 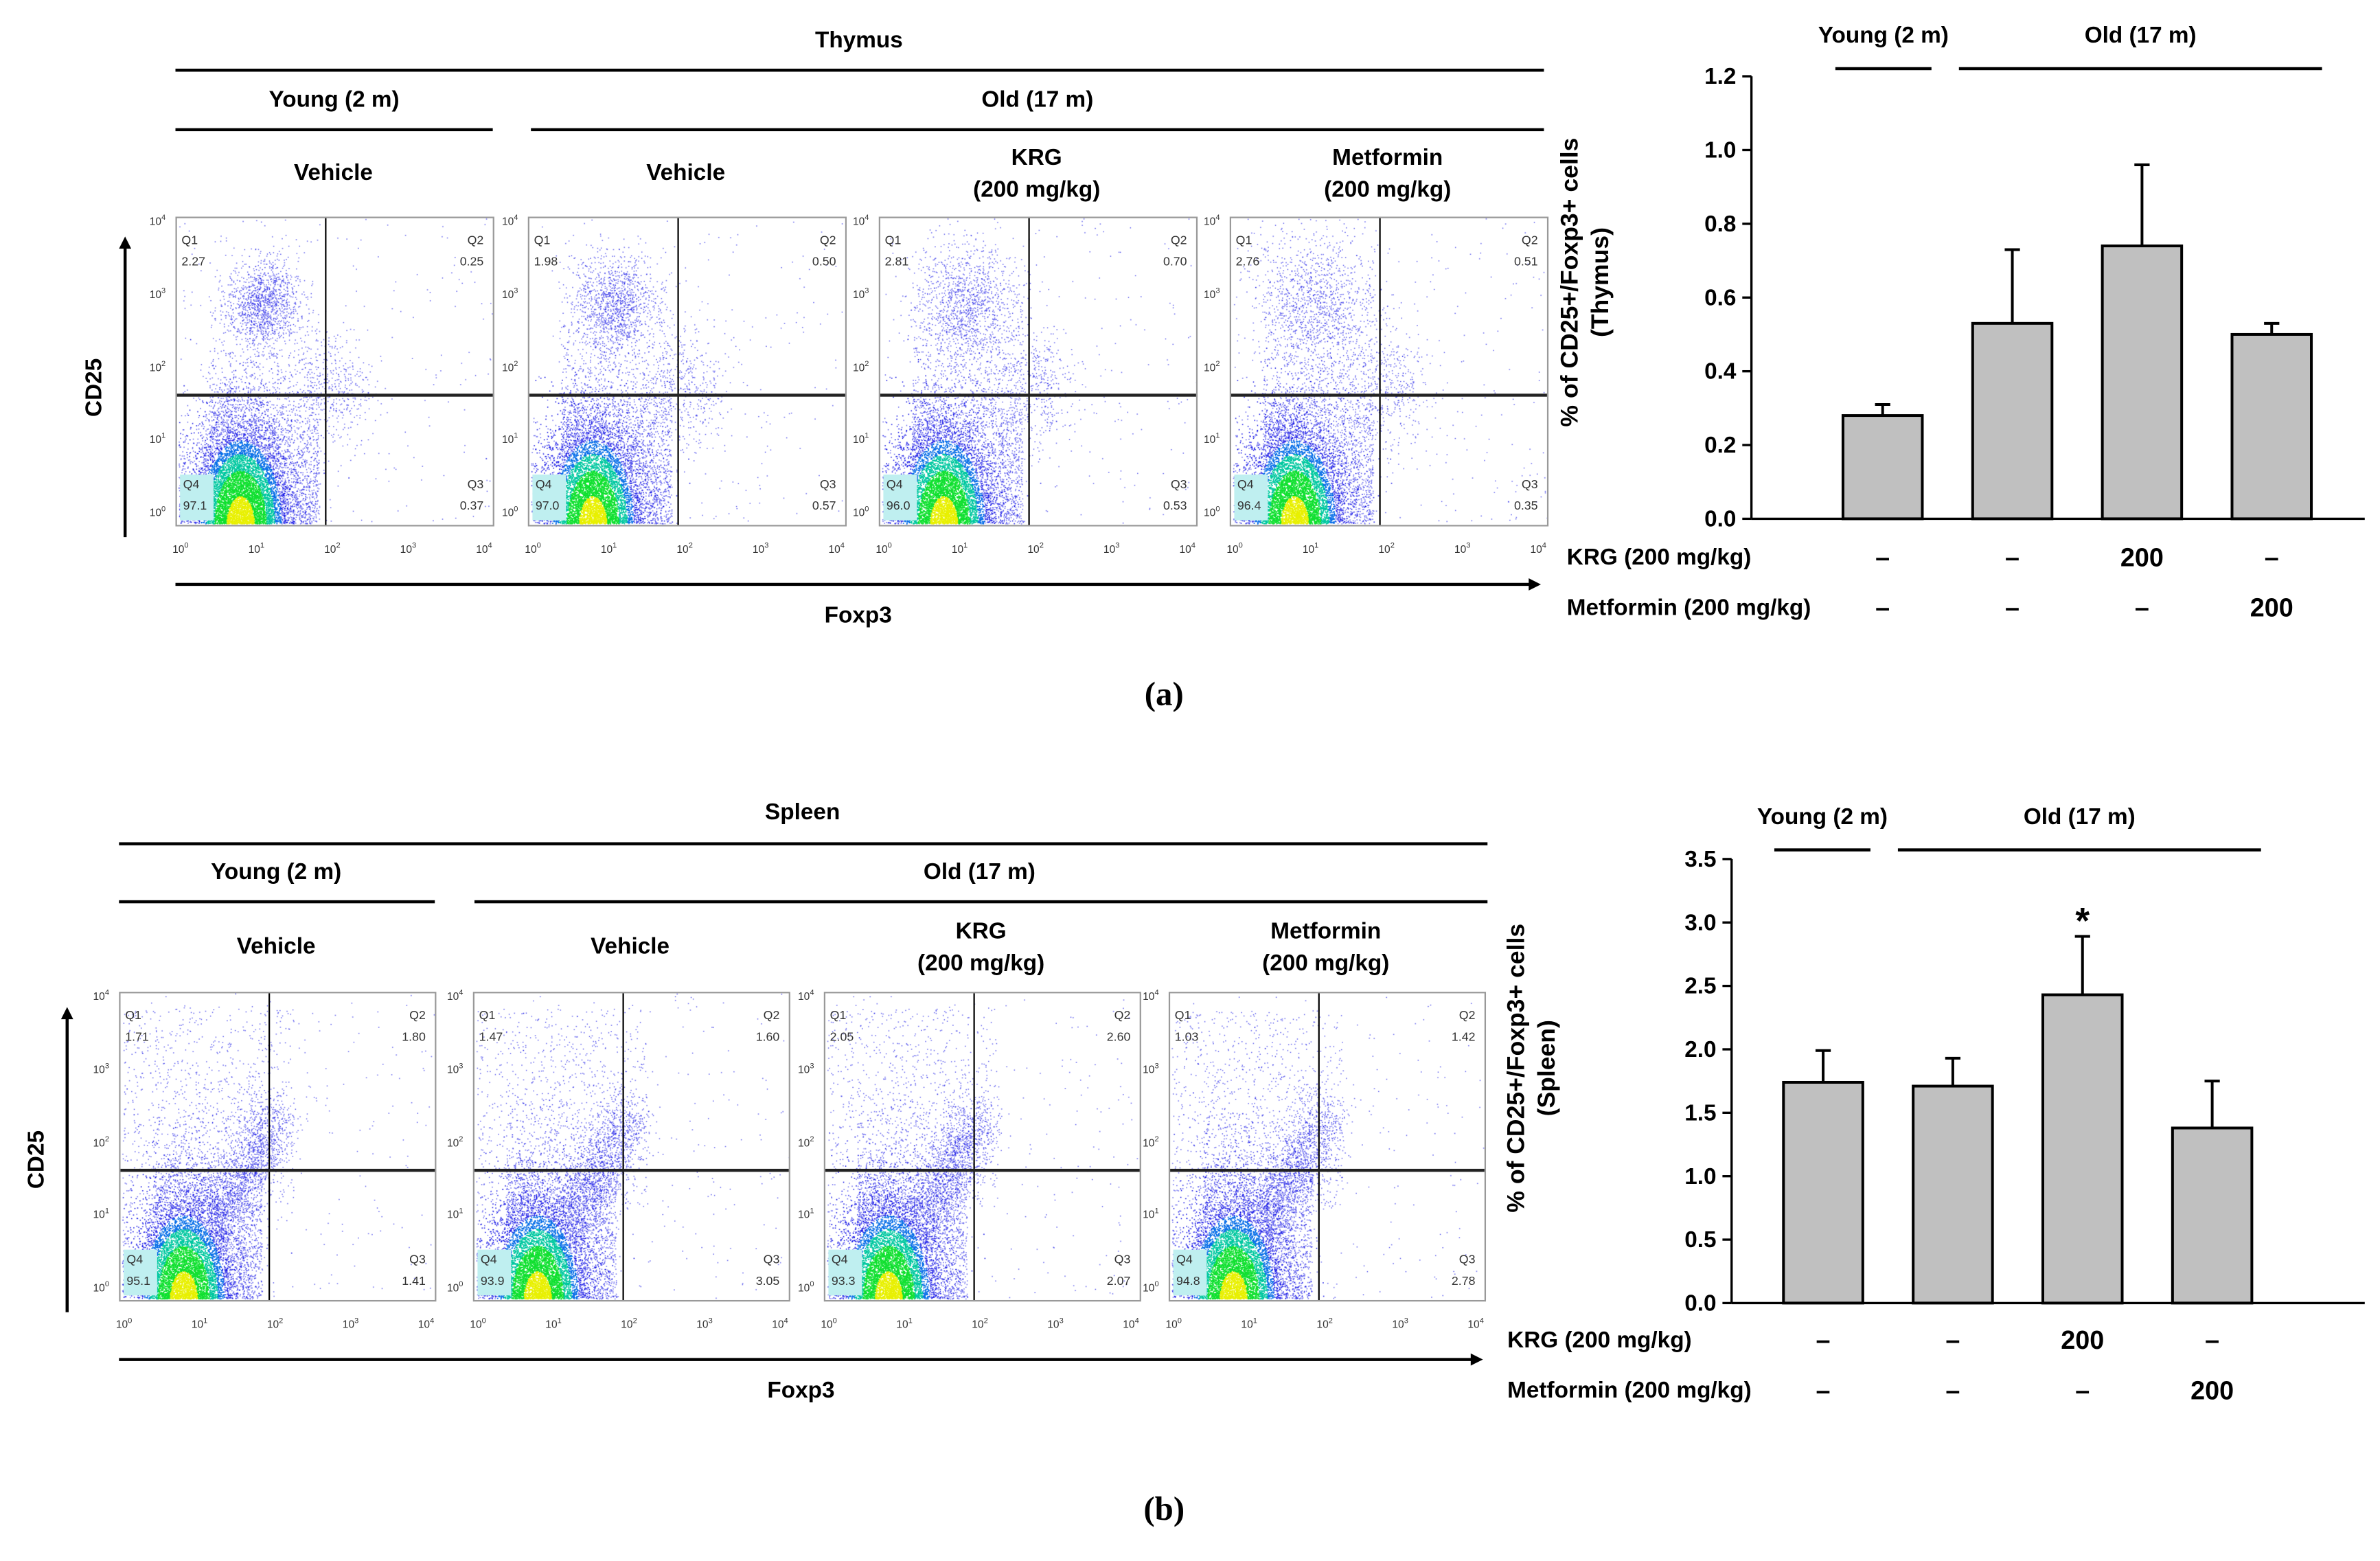 I want to click on flow-cytometry-plot: Q1 2.05 Q2 2.60 Q4 93.3 Q3 2.07, so click(x=982, y=1147).